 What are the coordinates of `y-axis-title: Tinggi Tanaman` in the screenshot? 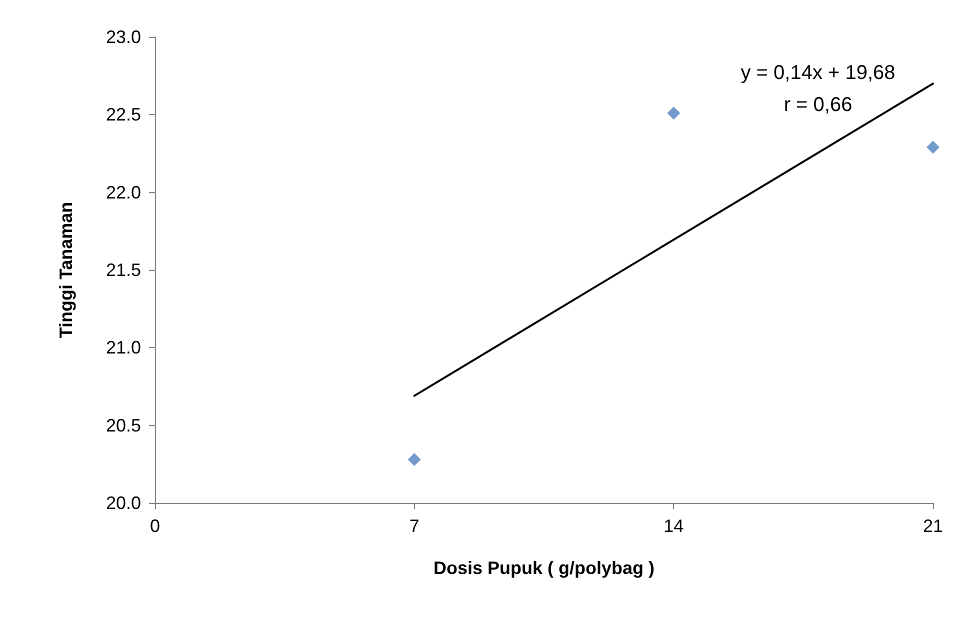 It's located at (66, 270).